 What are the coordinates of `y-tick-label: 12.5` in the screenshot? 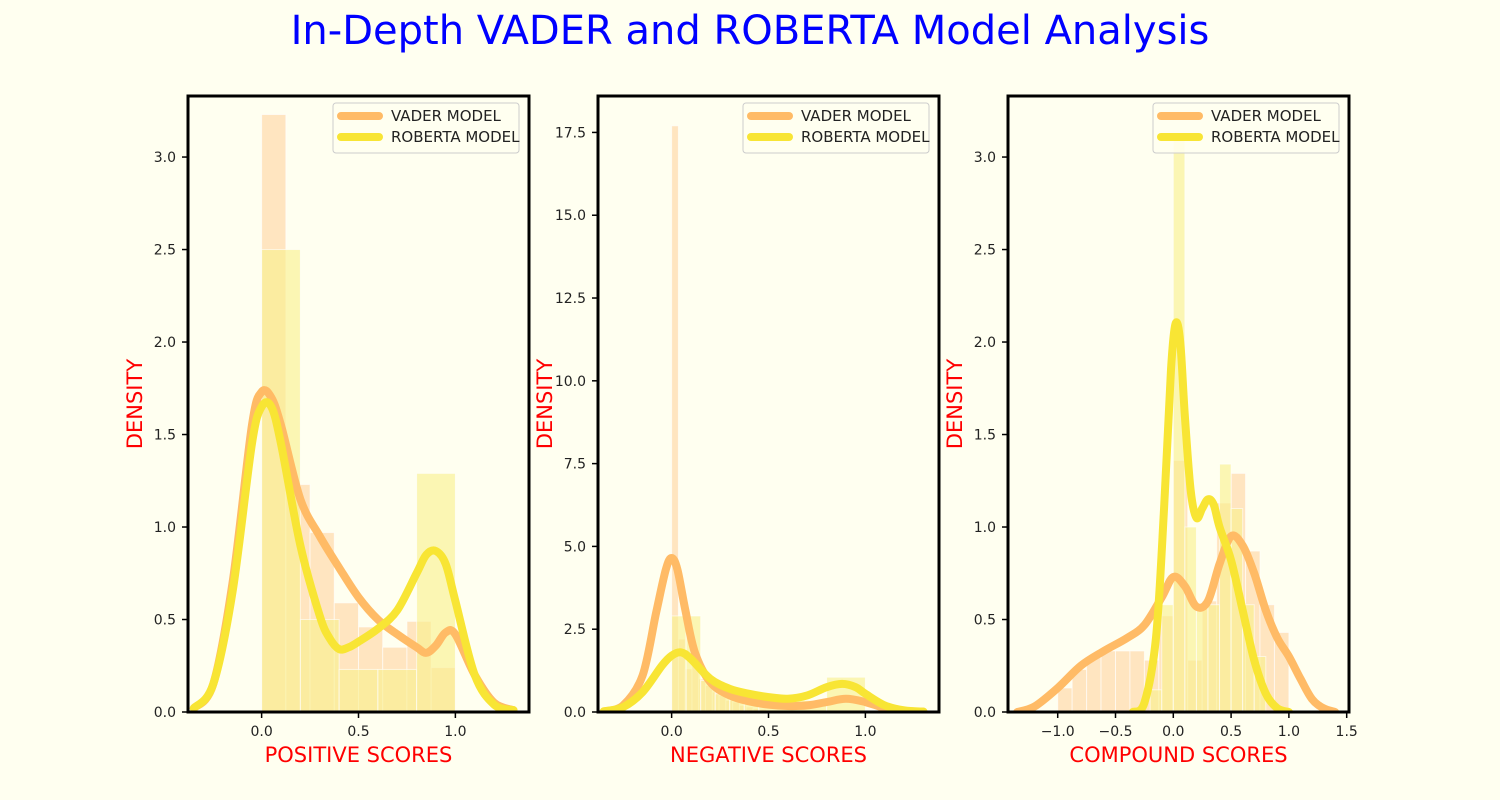 It's located at (570, 299).